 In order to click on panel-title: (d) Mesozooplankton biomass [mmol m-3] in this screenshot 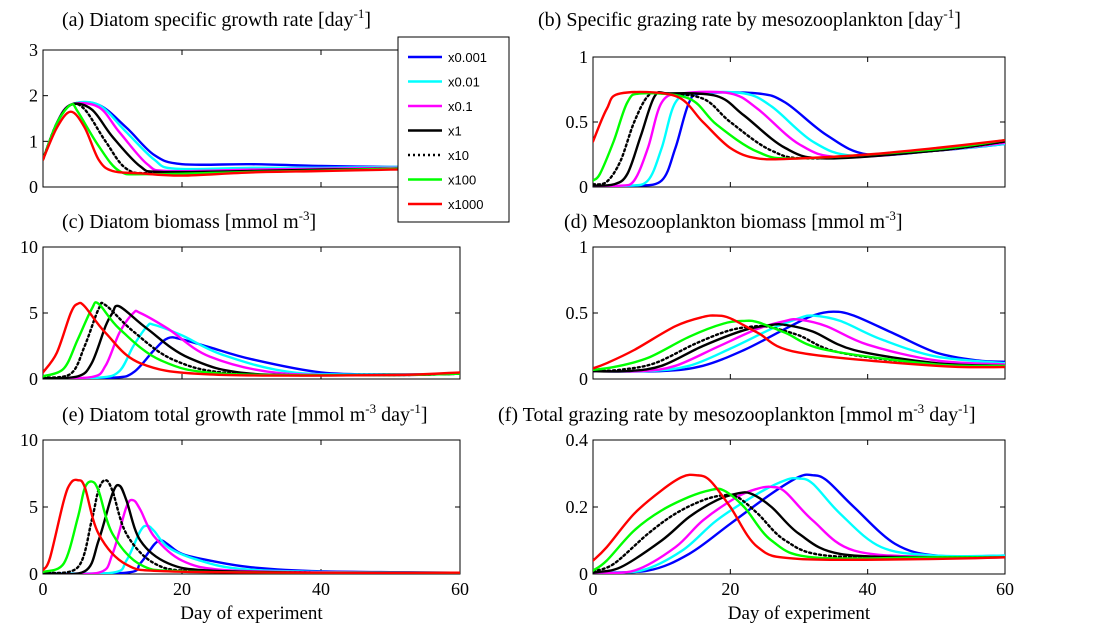, I will do `click(733, 220)`.